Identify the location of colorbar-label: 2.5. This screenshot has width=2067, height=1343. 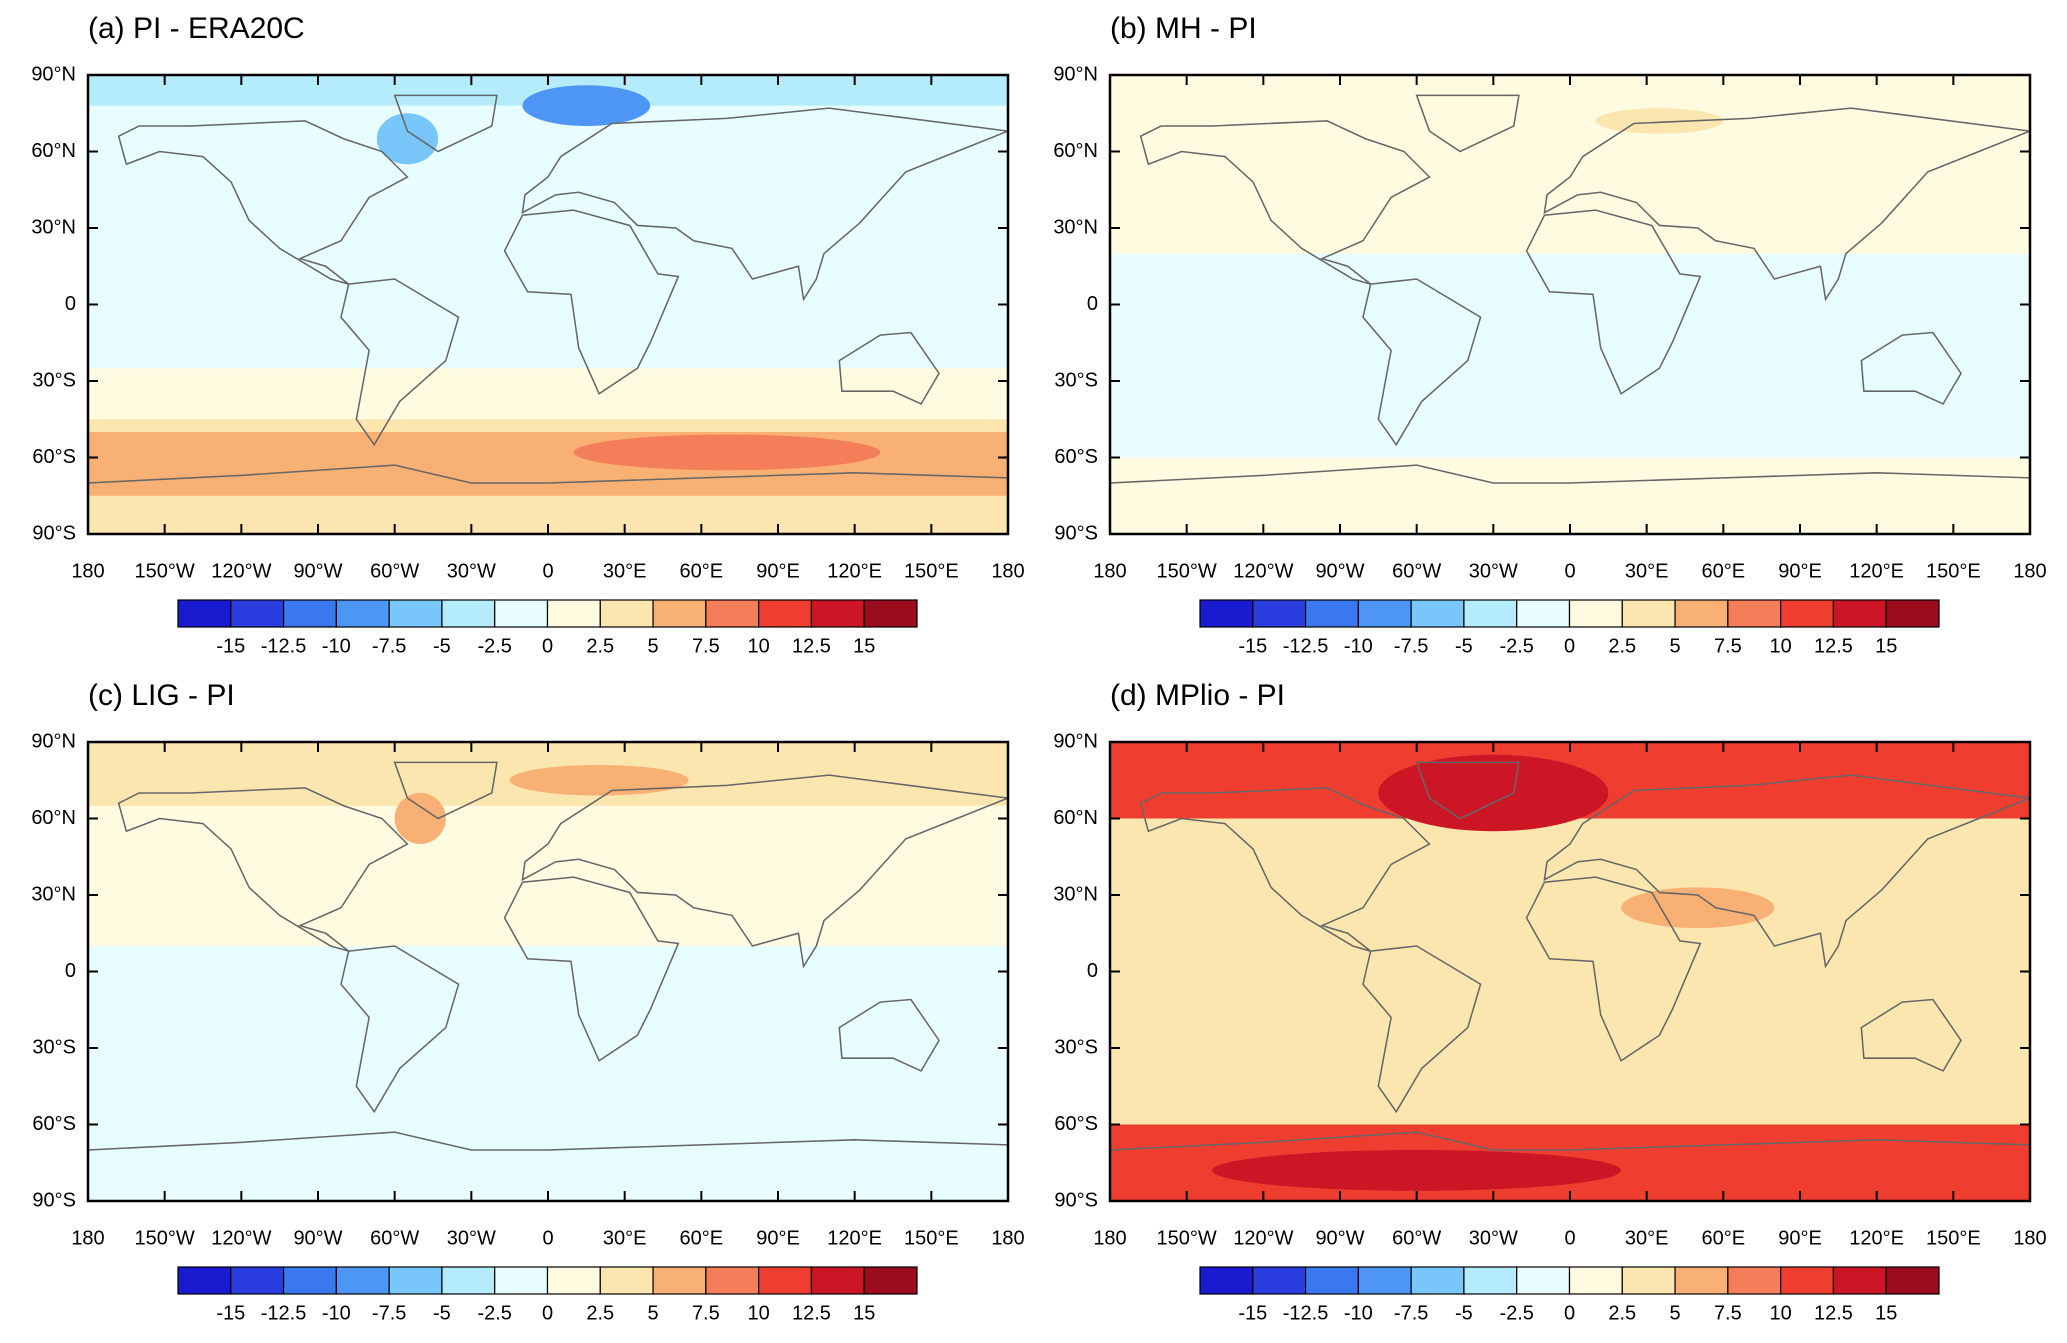
(600, 646).